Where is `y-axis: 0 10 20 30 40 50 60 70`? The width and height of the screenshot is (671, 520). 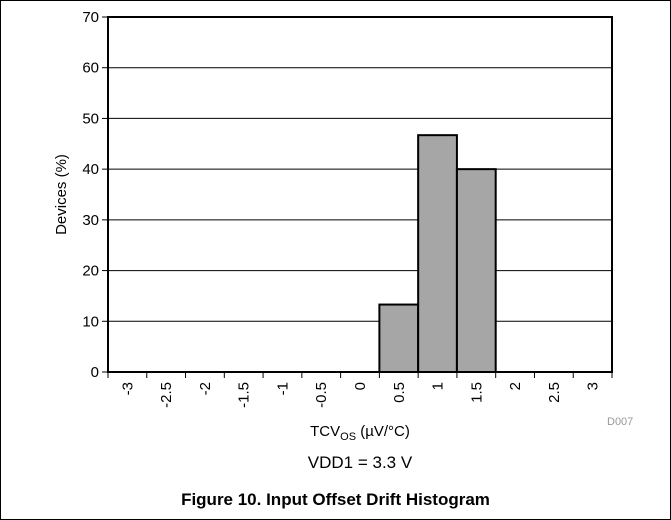 y-axis: 0 10 20 30 40 50 60 70 is located at coordinates (95, 195).